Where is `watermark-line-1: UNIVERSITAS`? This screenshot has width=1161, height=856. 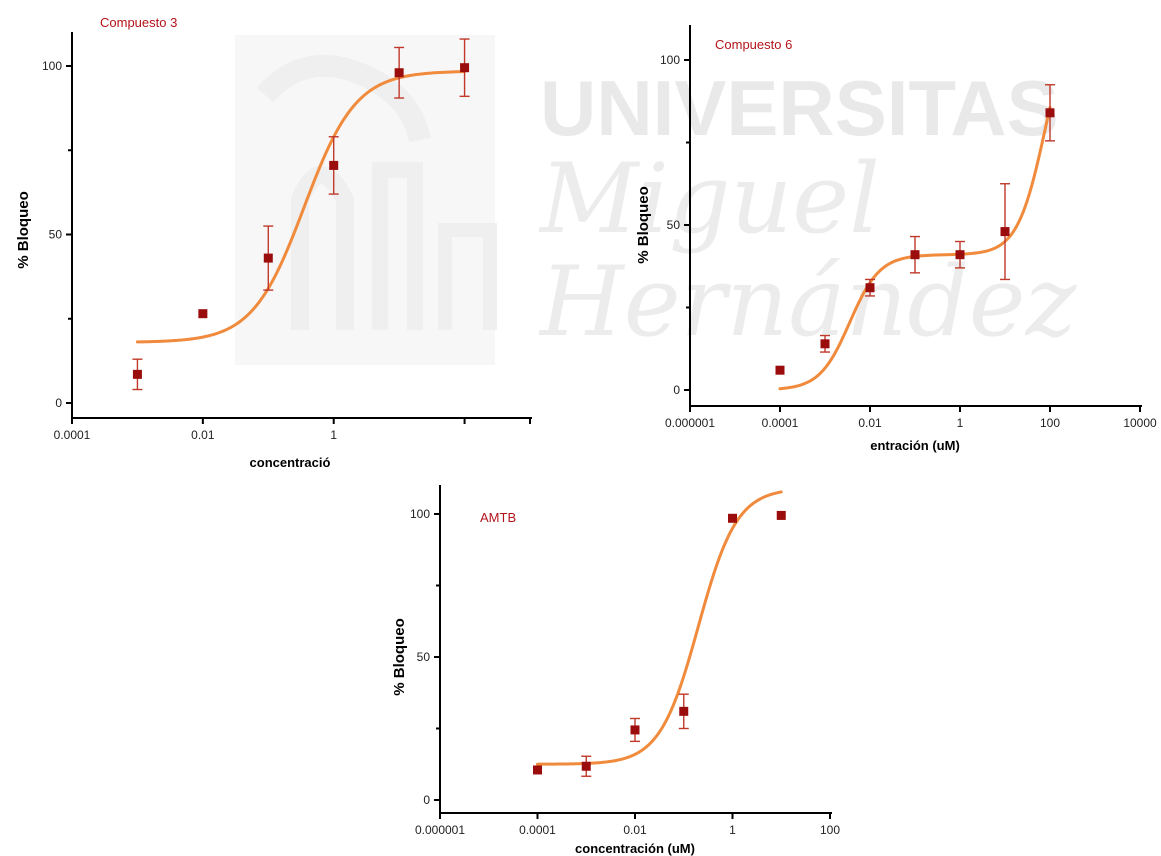 watermark-line-1: UNIVERSITAS is located at coordinates (799, 108).